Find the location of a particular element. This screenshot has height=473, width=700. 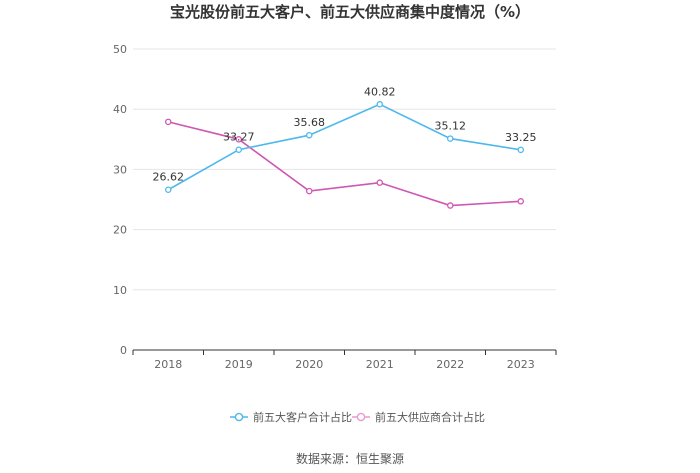

y-tick-label: 50 is located at coordinates (120, 49).